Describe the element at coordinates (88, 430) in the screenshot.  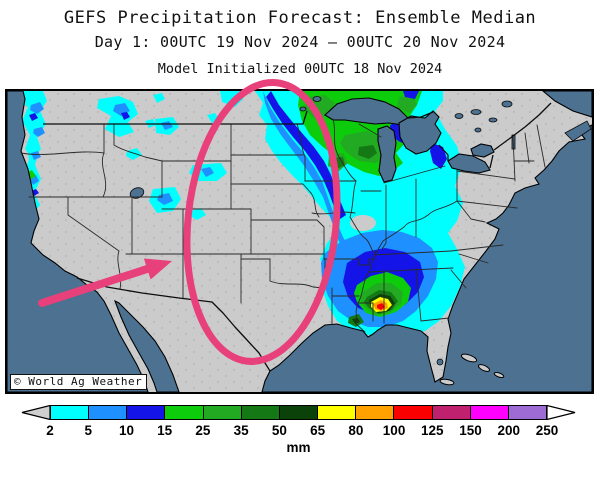
I see `colorbar-tick: 5` at that location.